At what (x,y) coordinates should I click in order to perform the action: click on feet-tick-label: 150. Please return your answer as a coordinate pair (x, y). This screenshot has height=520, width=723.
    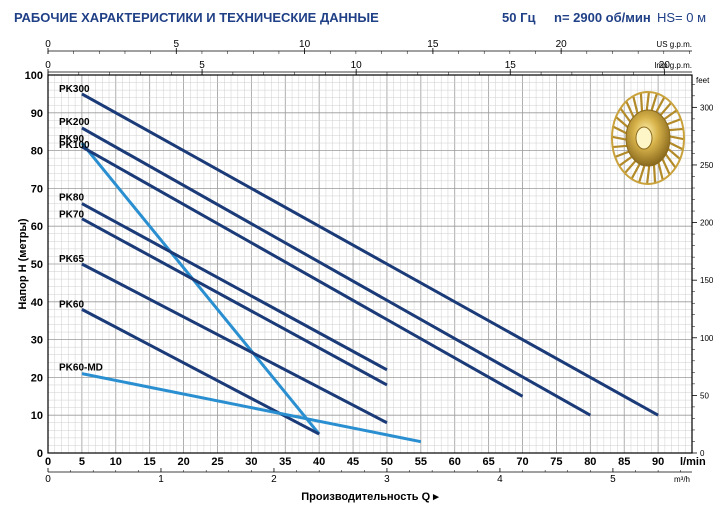
    Looking at the image, I should click on (707, 280).